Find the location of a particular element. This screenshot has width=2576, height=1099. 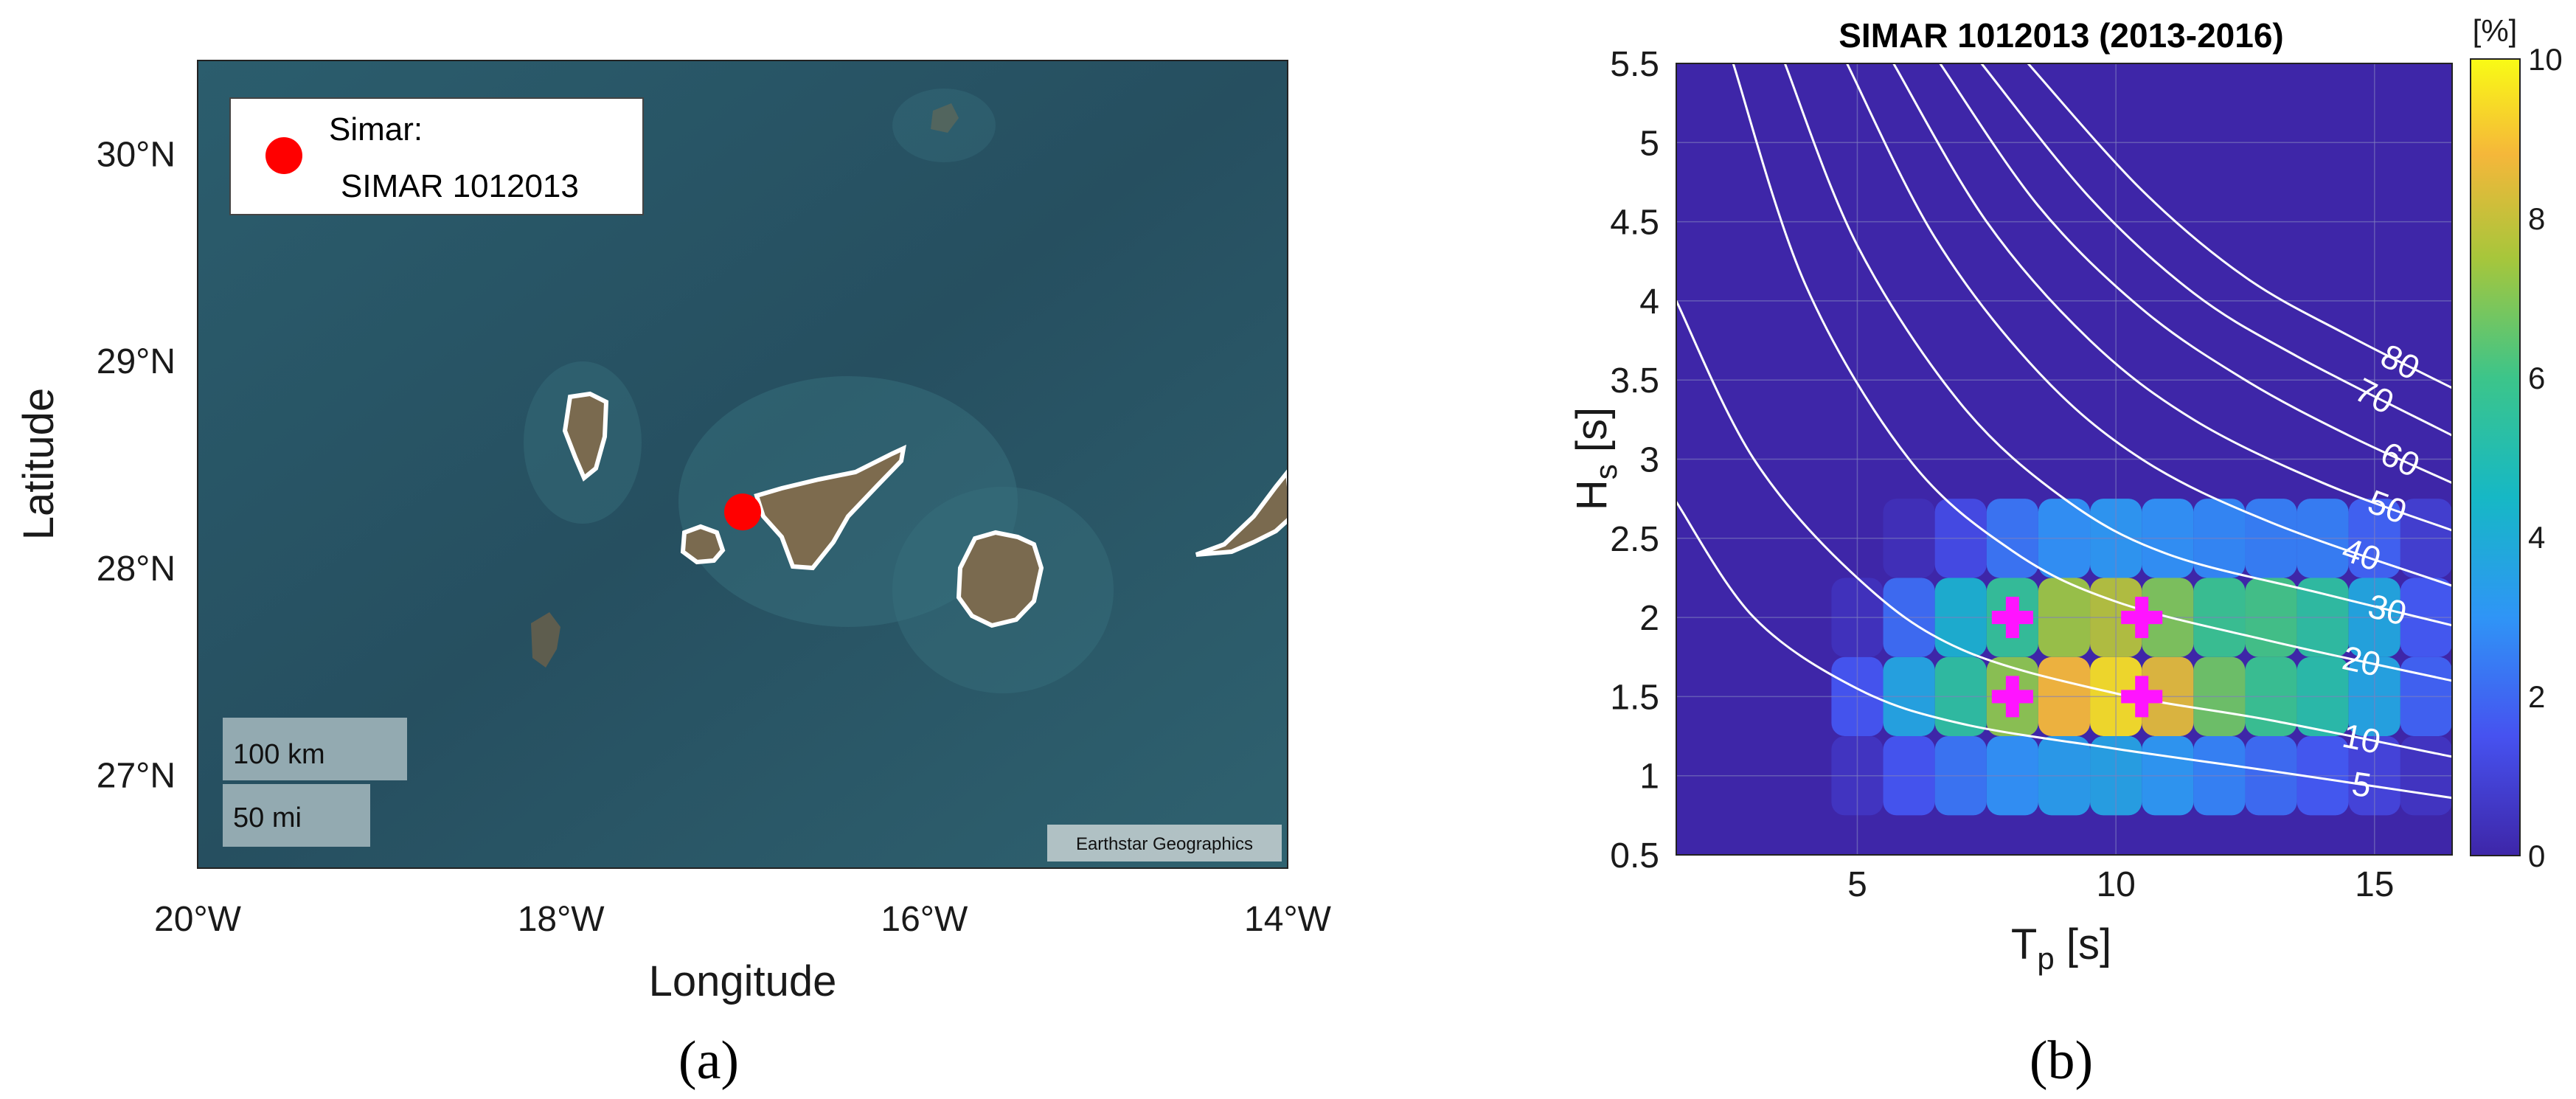

island-gran-canaria is located at coordinates (1000, 579).